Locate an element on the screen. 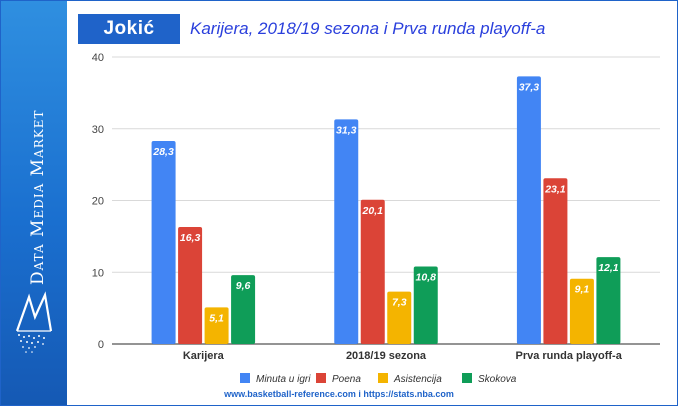 This screenshot has height=406, width=678. bar-value-label: 28,3 is located at coordinates (163, 152).